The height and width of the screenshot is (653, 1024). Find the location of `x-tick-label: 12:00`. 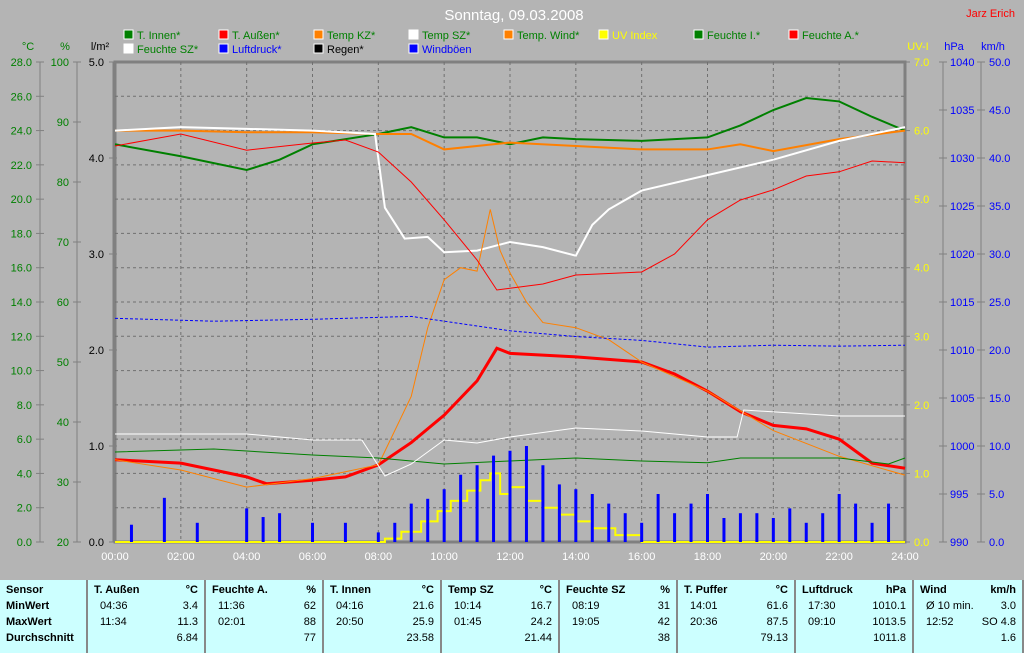

x-tick-label: 12:00 is located at coordinates (510, 557).